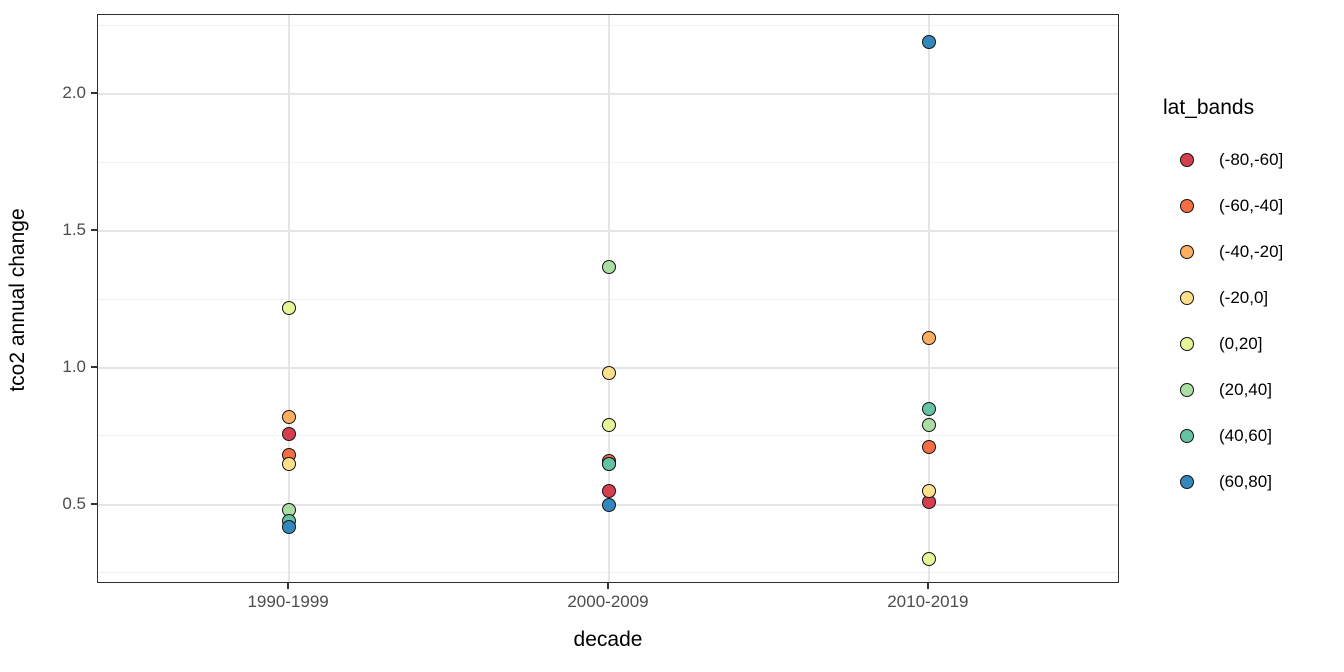  What do you see at coordinates (1212, 344) in the screenshot?
I see `legend-item: (0,20]` at bounding box center [1212, 344].